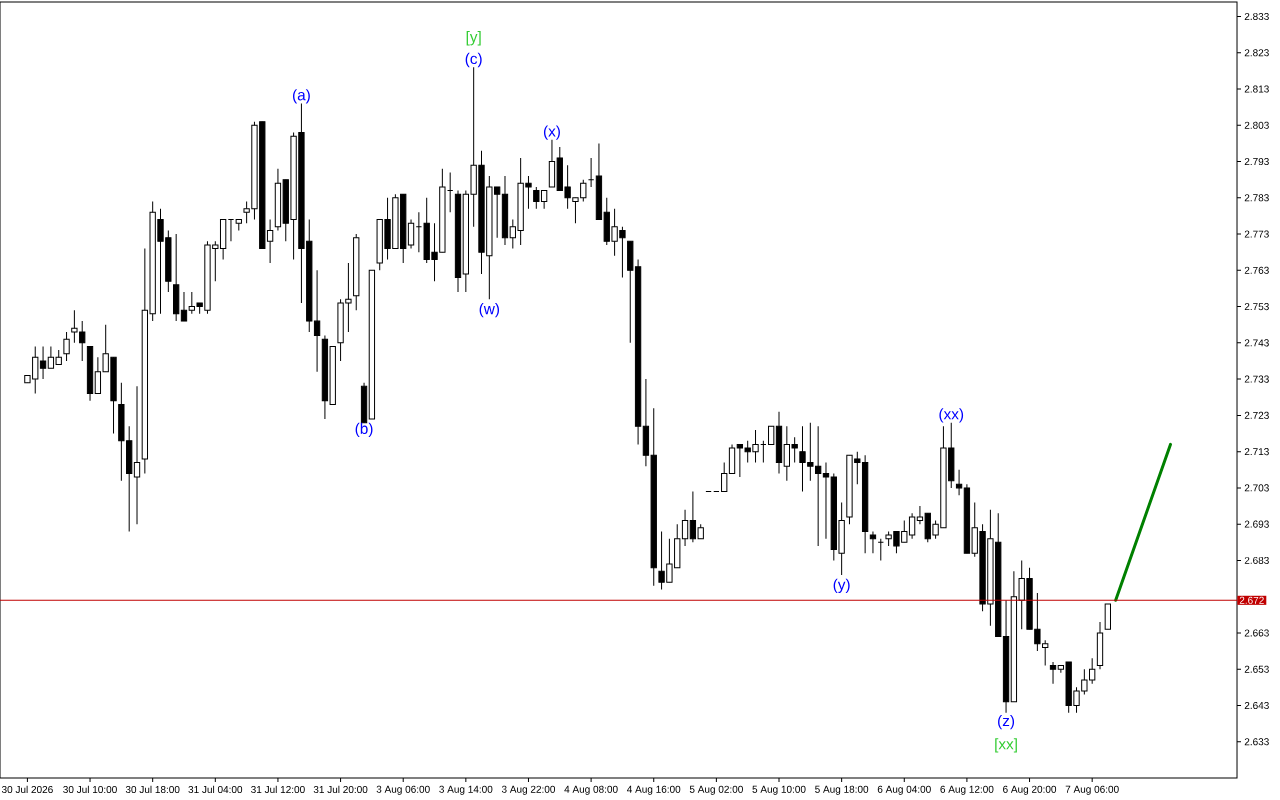 This screenshot has width=1280, height=800. Describe the element at coordinates (278, 789) in the screenshot. I see `x-tick-label: 31 Jul 12:00` at that location.